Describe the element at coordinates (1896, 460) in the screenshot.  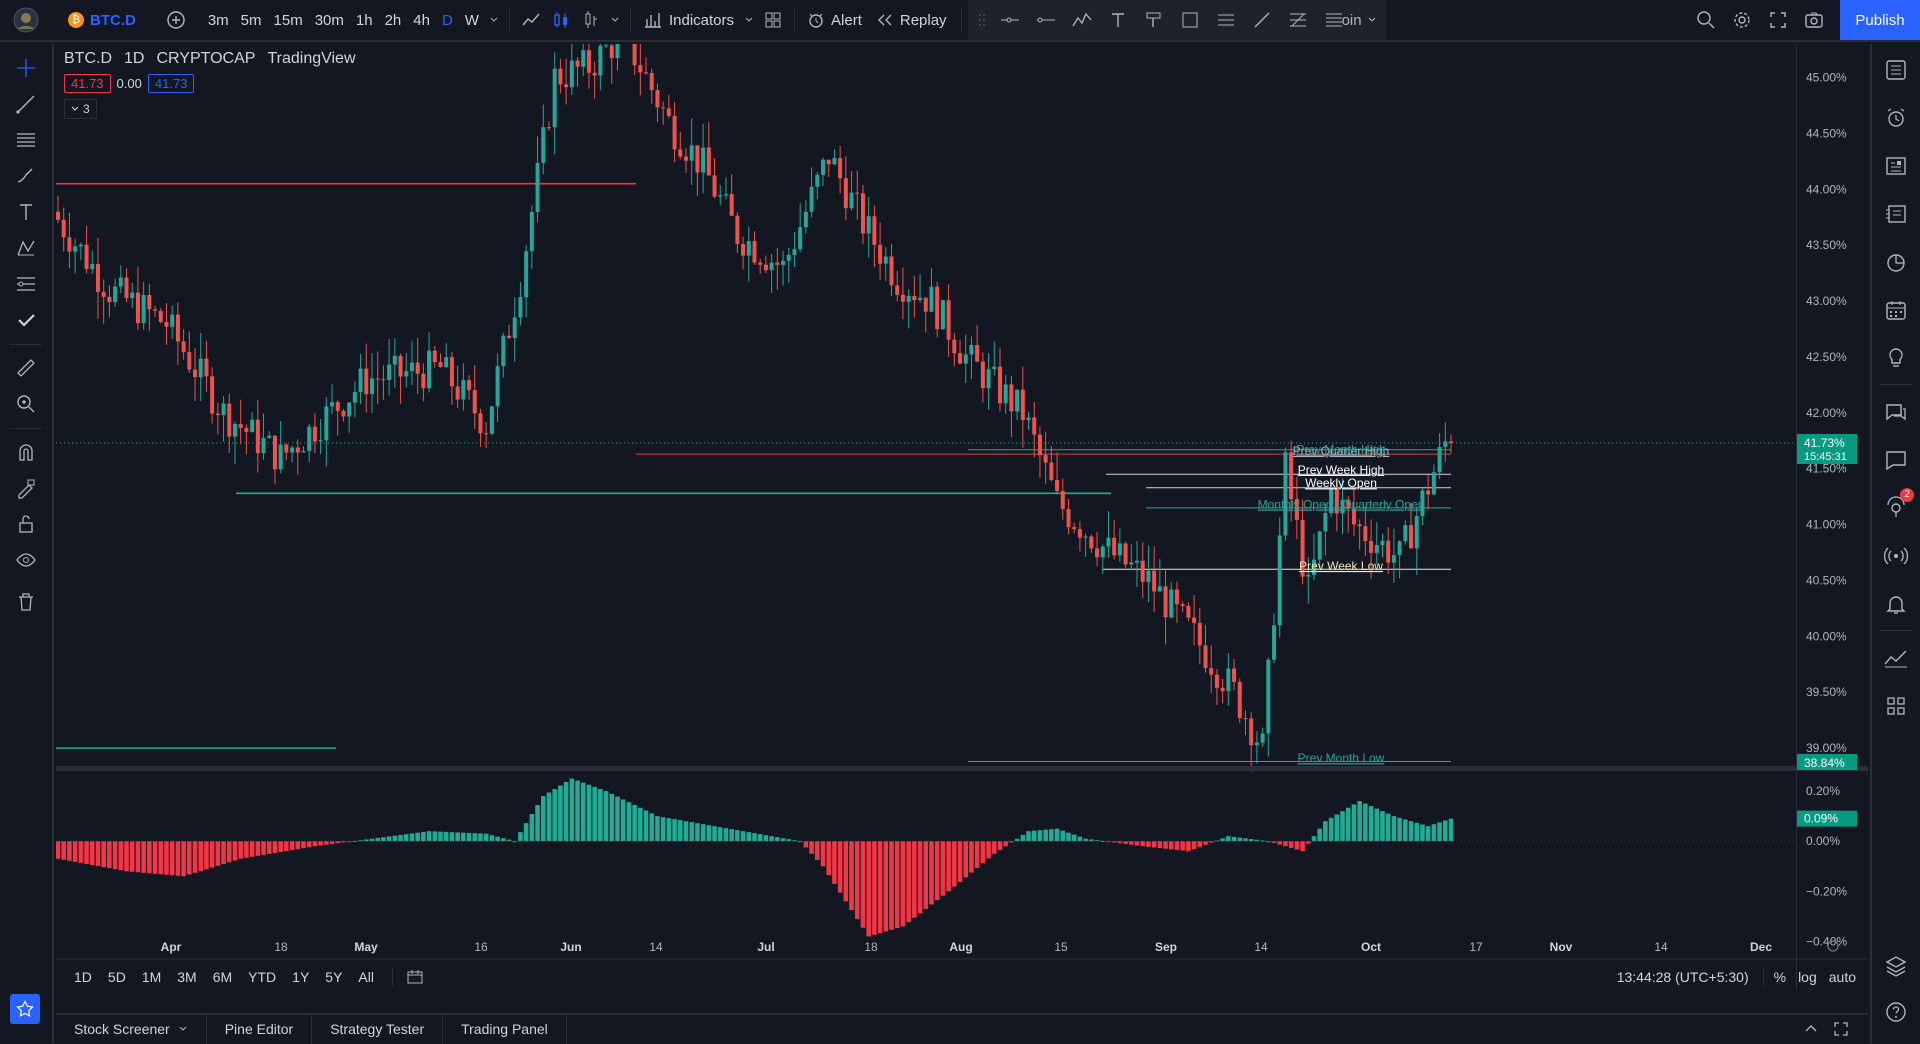
I see `messages-icon` at that location.